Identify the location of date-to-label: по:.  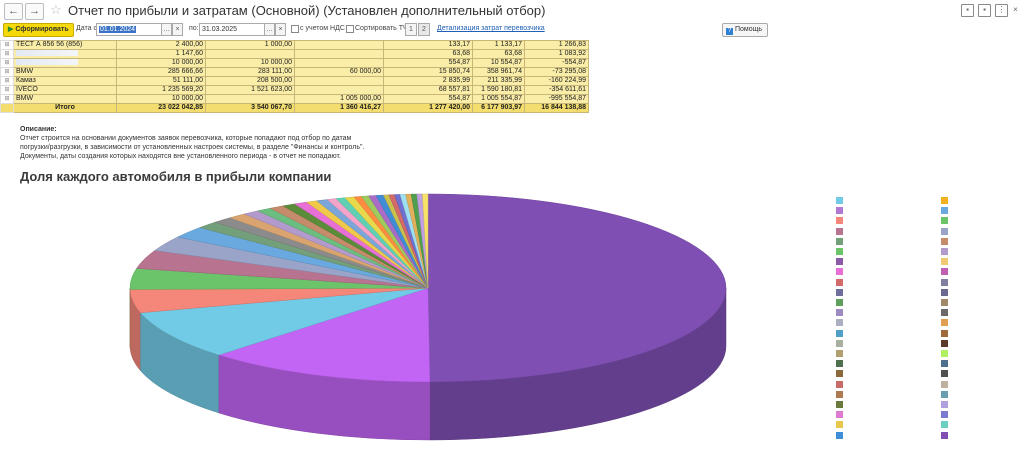
(194, 28).